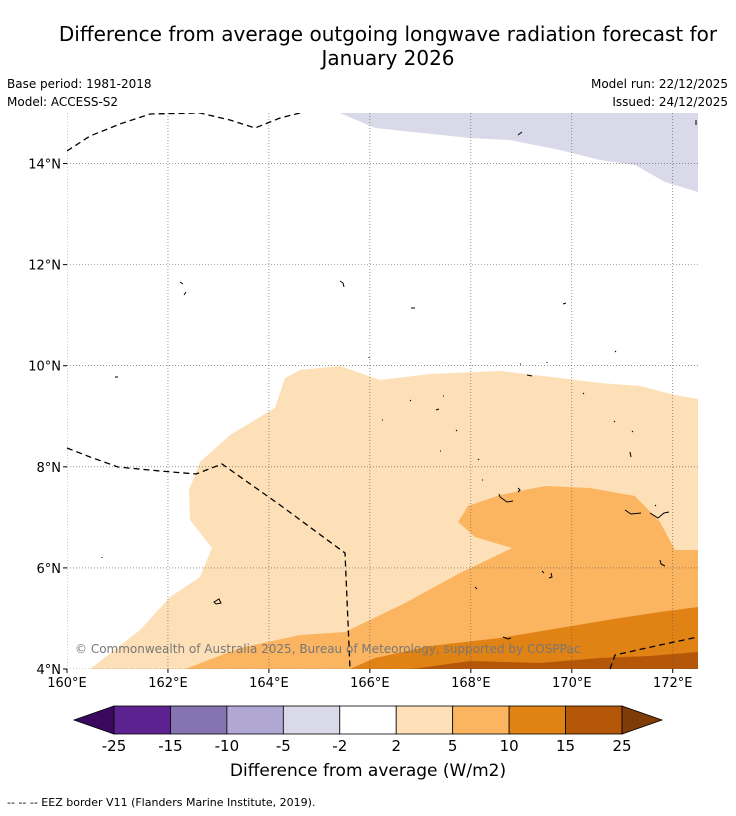 Image resolution: width=736 pixels, height=816 pixels. Describe the element at coordinates (44, 165) in the screenshot. I see `lat-tick-label: 14°N` at that location.